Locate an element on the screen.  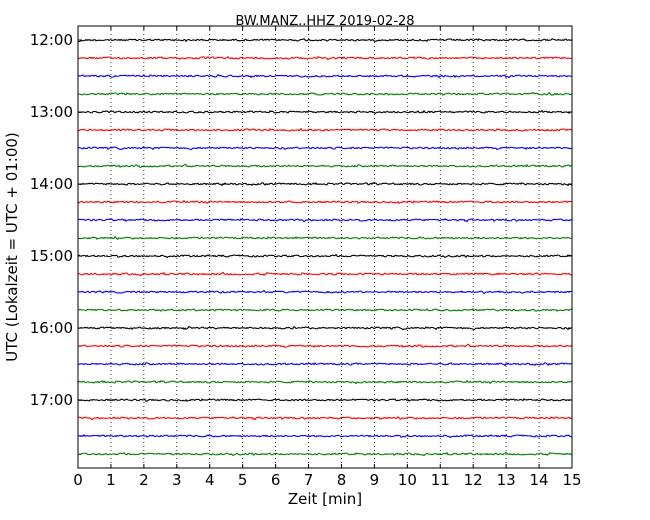
y-tick-label: 15:00 is located at coordinates (51, 256).